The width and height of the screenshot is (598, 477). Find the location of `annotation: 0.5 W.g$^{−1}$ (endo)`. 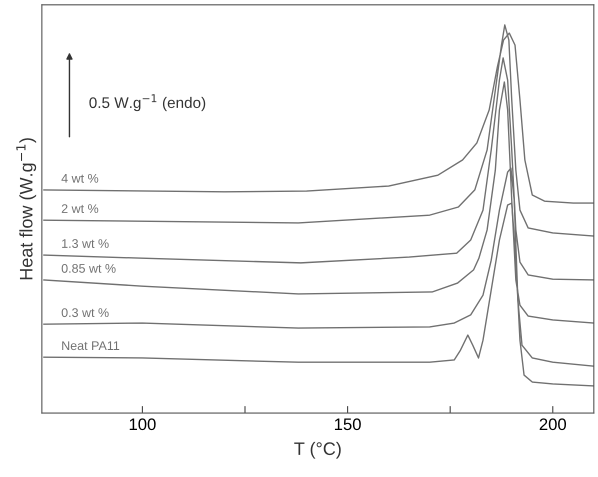

annotation: 0.5 W.g$^{−1}$ (endo) is located at coordinates (147, 103).